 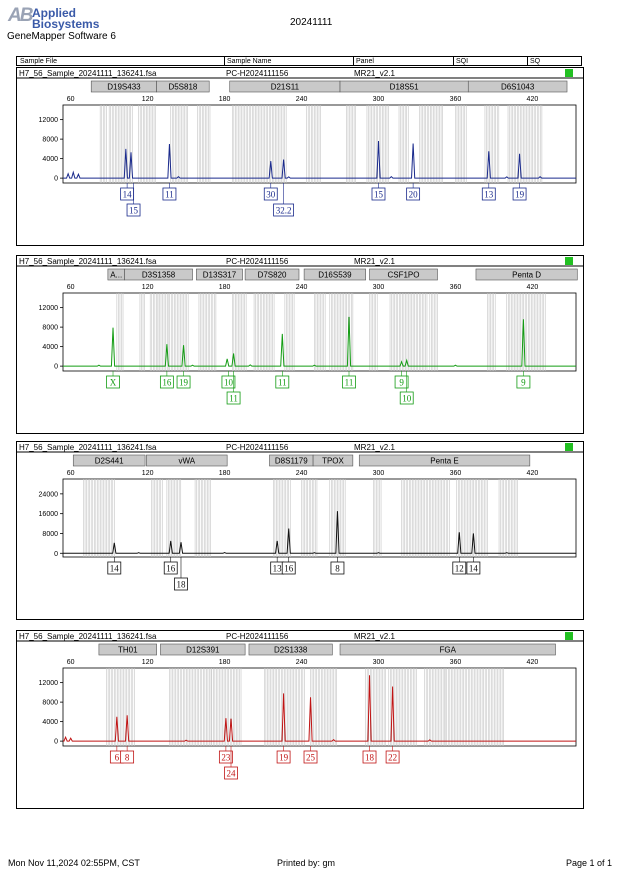 I want to click on marker-label: TPOX, so click(x=333, y=461).